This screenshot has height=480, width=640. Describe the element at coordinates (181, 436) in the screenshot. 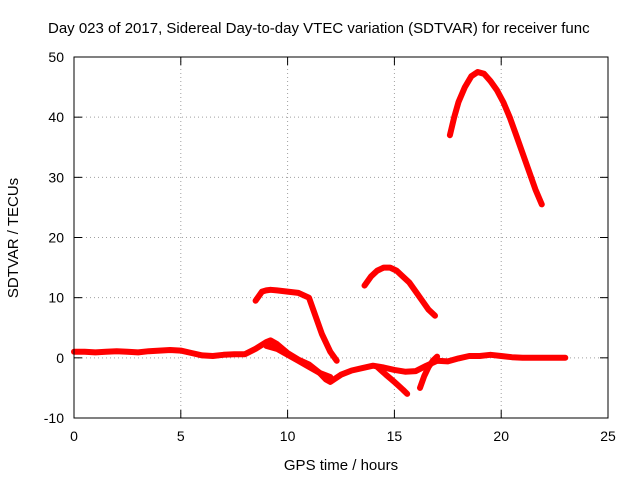

I see `x-tick-label: 5` at that location.